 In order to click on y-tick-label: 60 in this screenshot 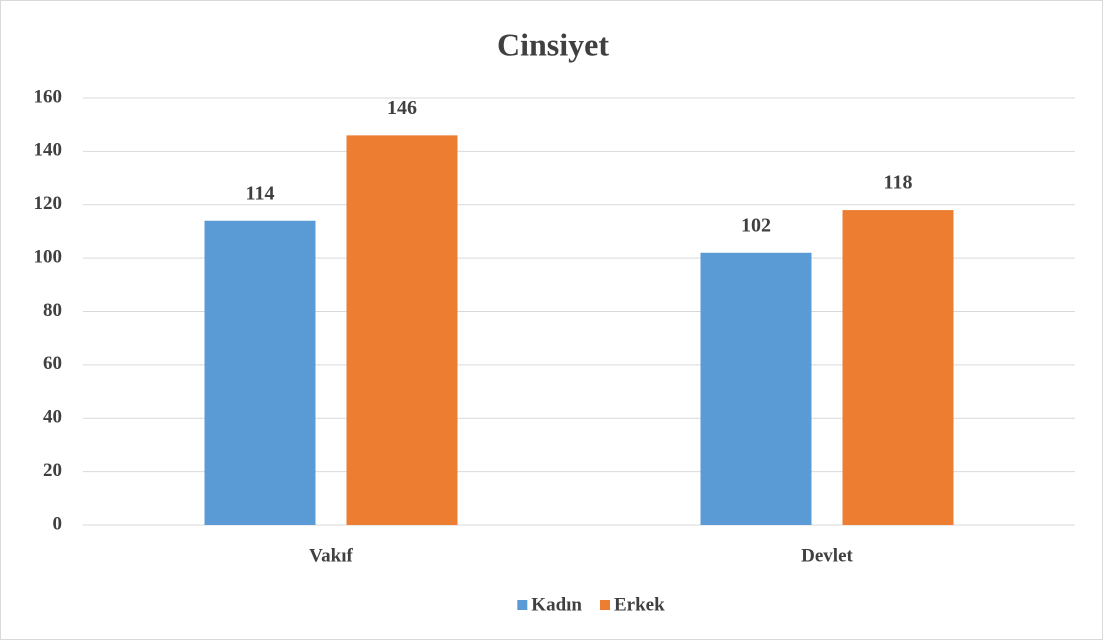, I will do `click(52, 363)`.